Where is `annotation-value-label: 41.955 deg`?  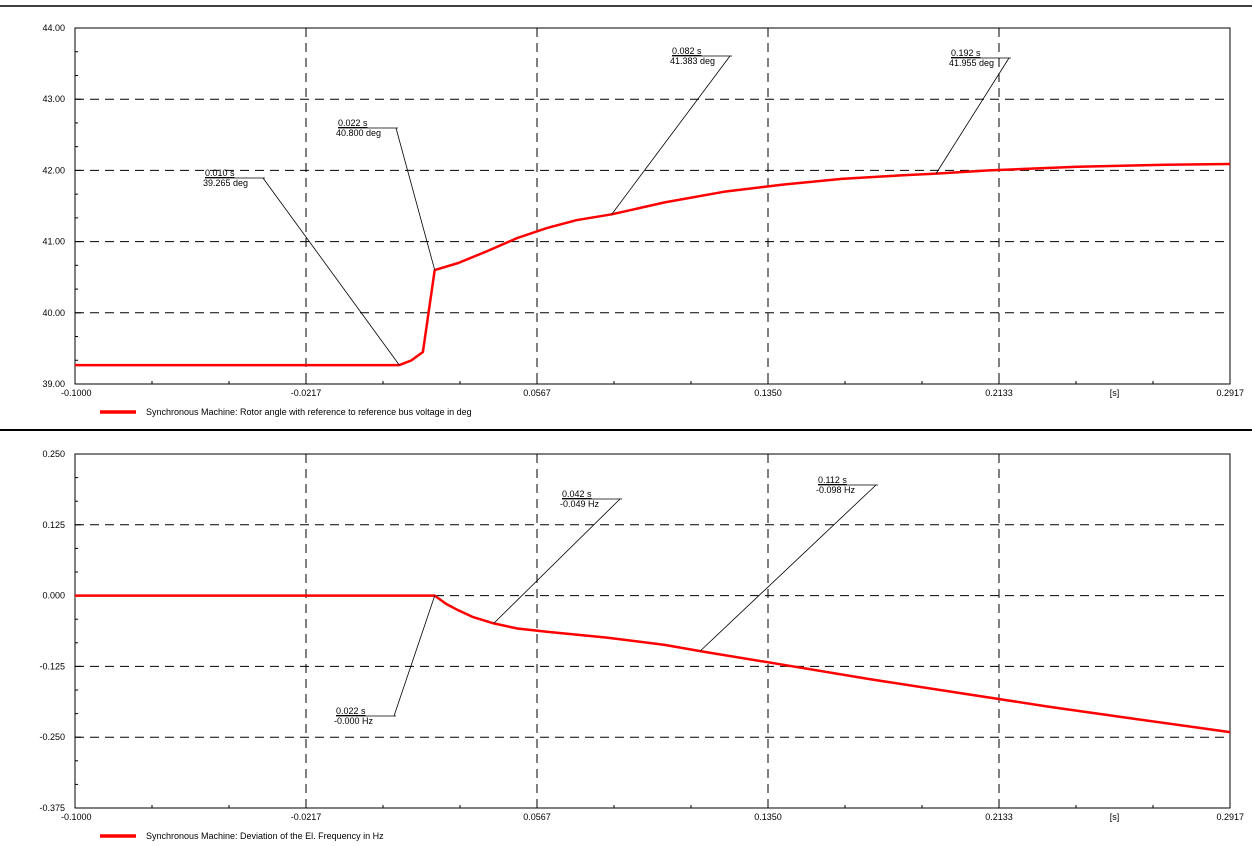 annotation-value-label: 41.955 deg is located at coordinates (971, 63).